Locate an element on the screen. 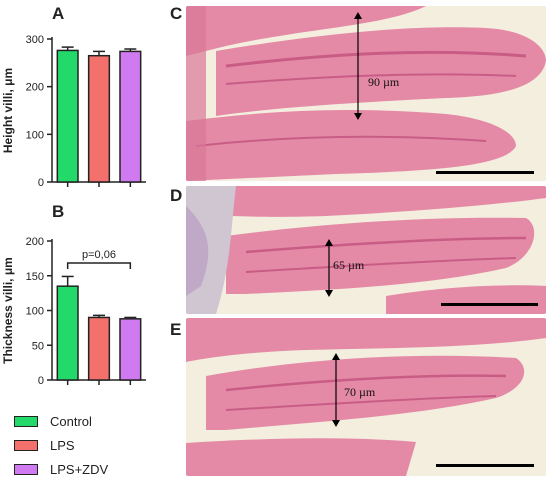  legend-label-control: Control is located at coordinates (71, 421).